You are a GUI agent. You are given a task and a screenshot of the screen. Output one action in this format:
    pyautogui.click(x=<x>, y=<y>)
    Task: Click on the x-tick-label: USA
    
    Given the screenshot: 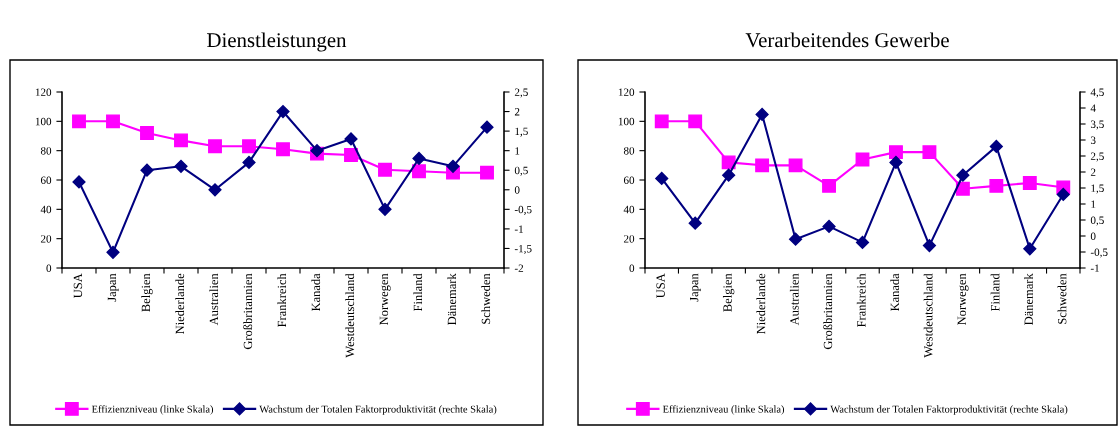 What is the action you would take?
    pyautogui.click(x=660, y=286)
    